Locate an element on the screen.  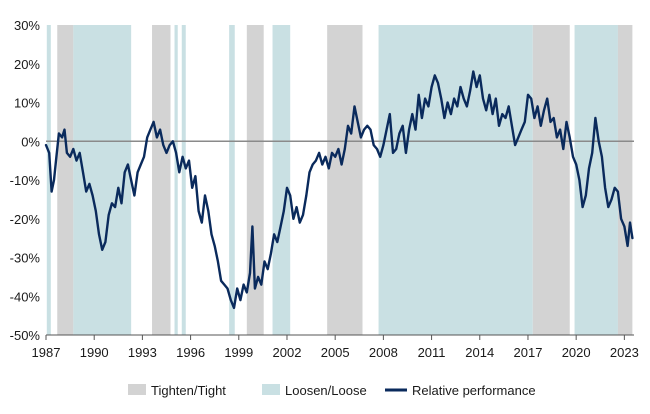
legend-label: Loosen/Loose is located at coordinates (326, 390).